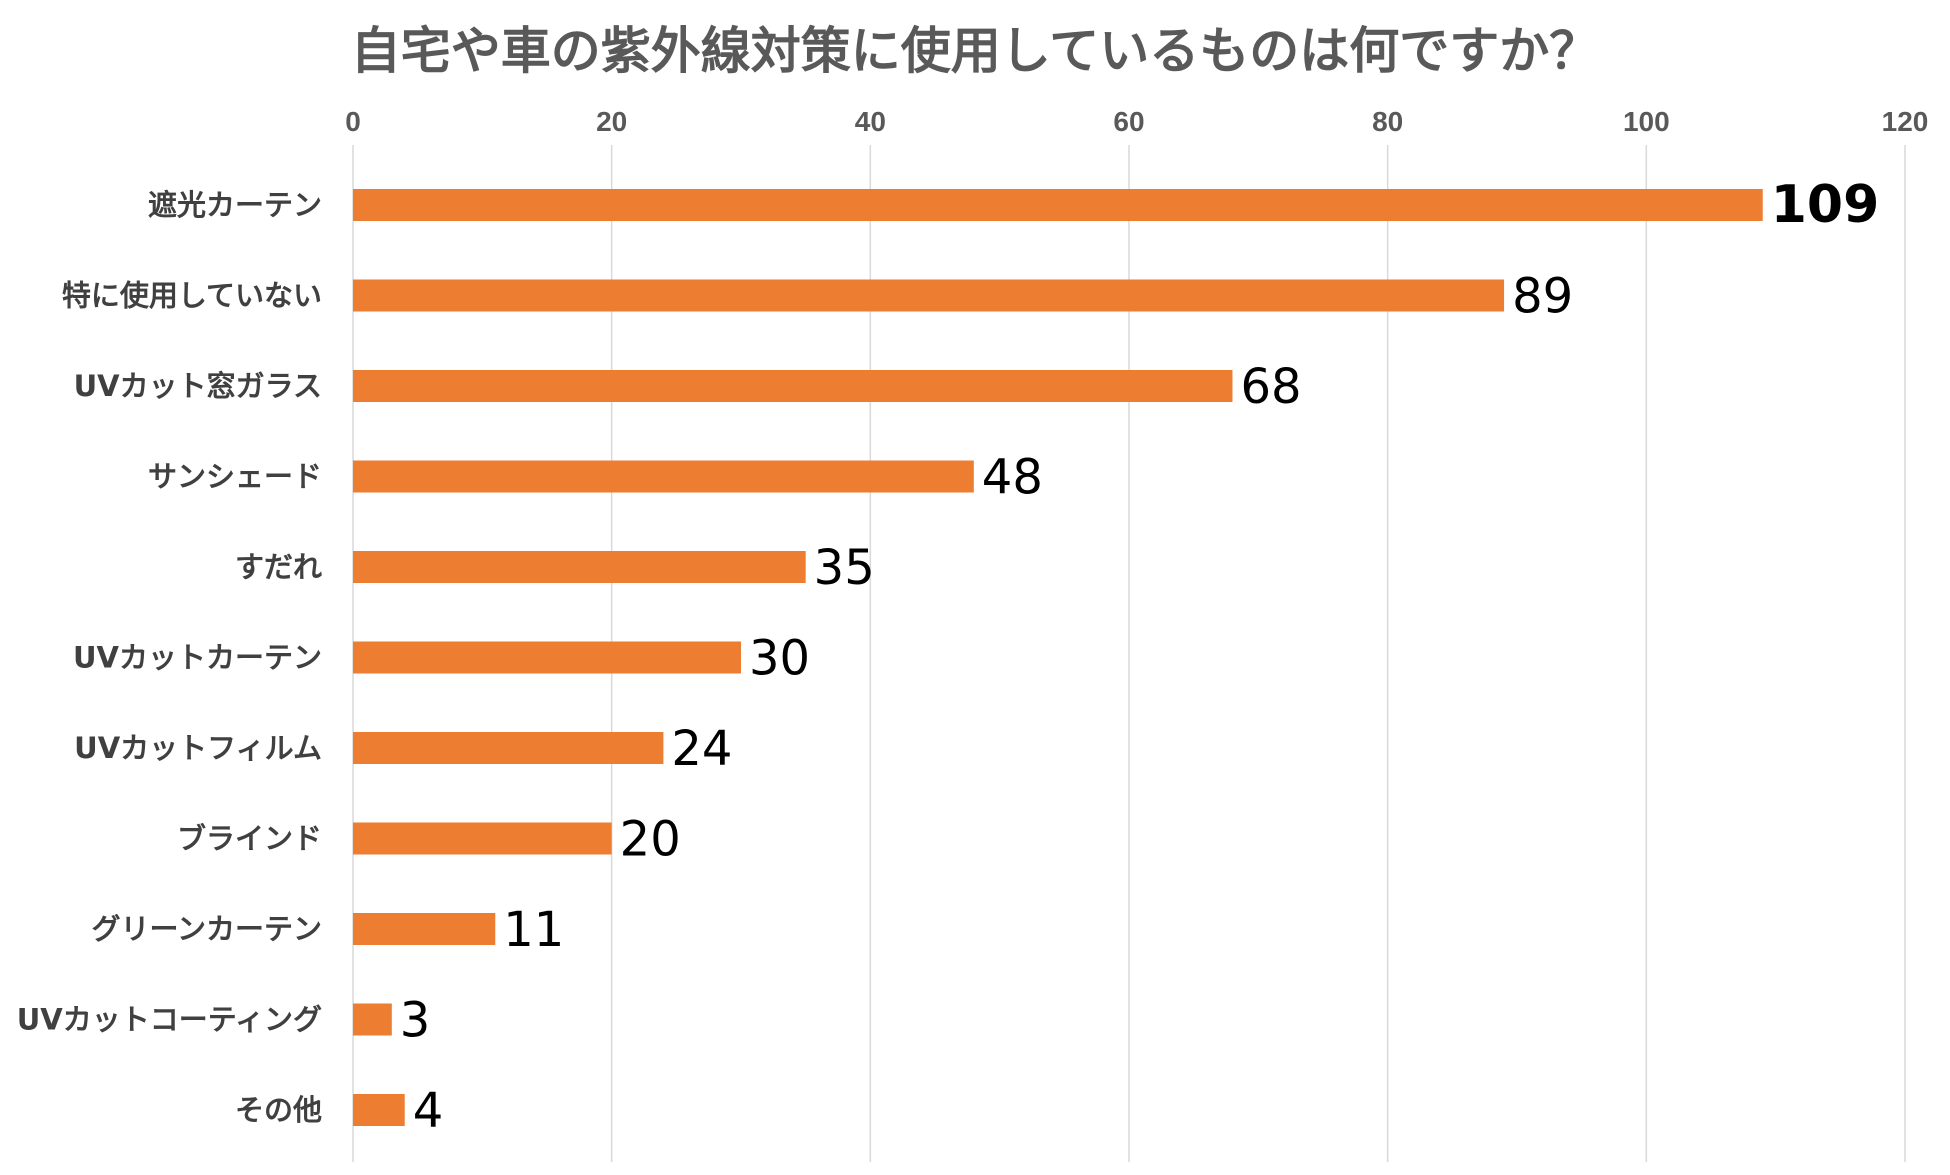 The image size is (1950, 1175). Describe the element at coordinates (1646, 121) in the screenshot. I see `x-tick-label: 100` at that location.